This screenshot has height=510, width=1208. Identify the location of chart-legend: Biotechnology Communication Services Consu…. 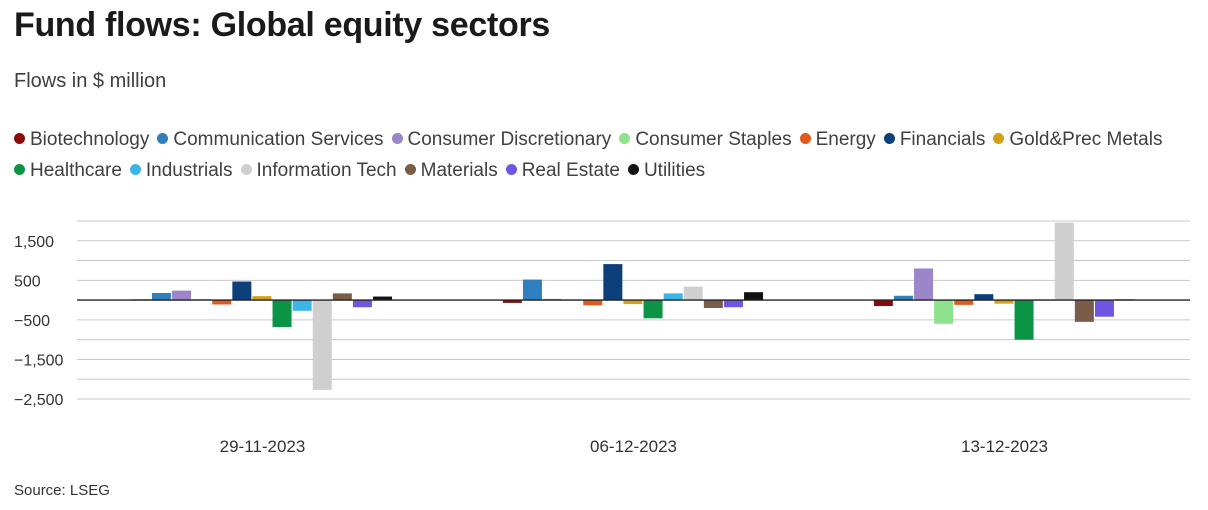
(594, 155).